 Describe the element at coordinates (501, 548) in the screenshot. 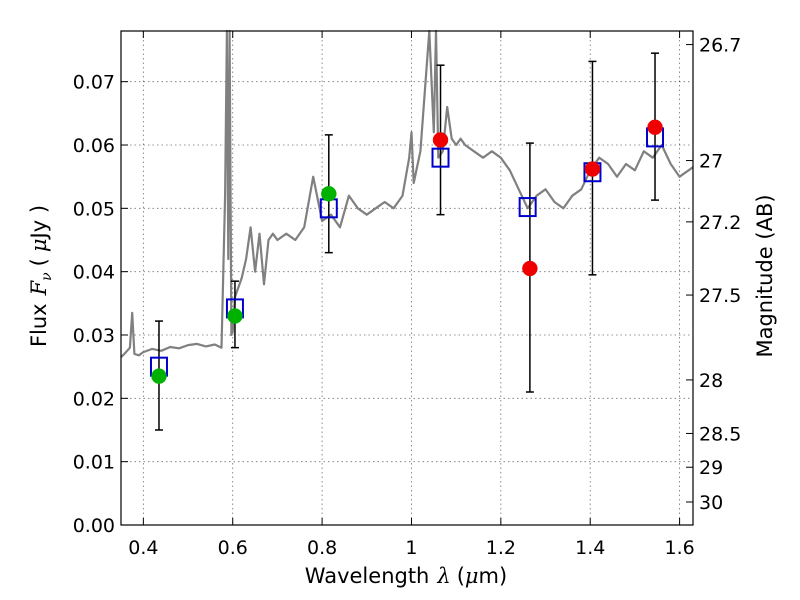

I see `x-tick-label: 1.2` at that location.